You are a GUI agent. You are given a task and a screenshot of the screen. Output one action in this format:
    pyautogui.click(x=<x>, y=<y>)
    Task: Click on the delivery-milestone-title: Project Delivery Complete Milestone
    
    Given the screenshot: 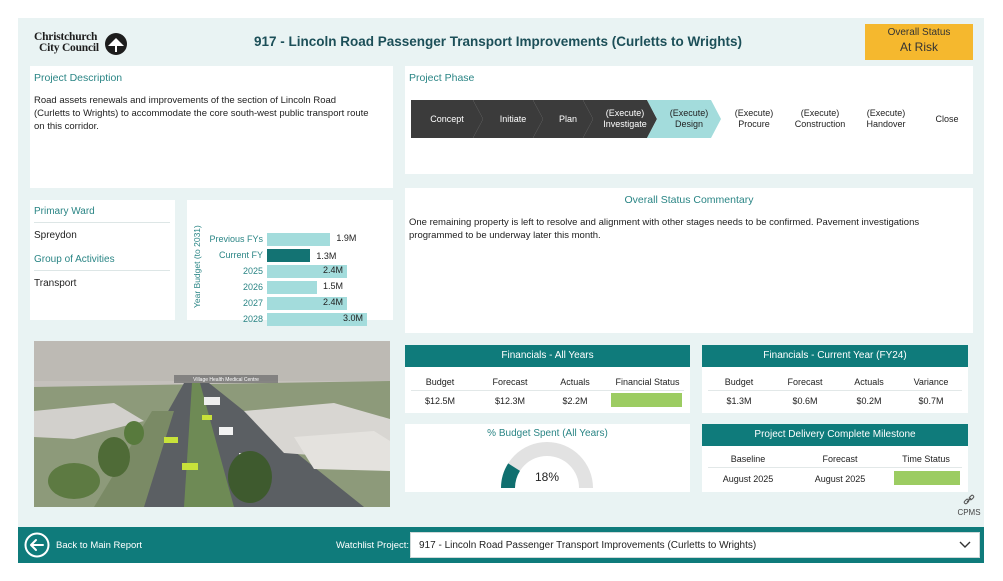 What is the action you would take?
    pyautogui.click(x=835, y=435)
    